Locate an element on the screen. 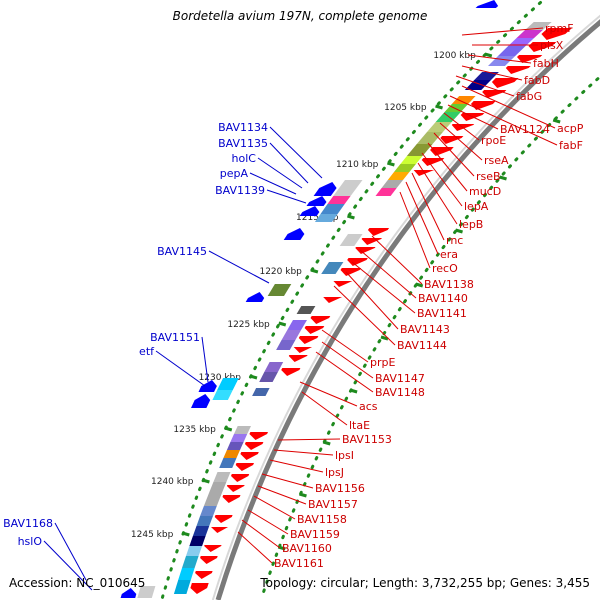  right-gene-label: ltaE is located at coordinates (359, 425).